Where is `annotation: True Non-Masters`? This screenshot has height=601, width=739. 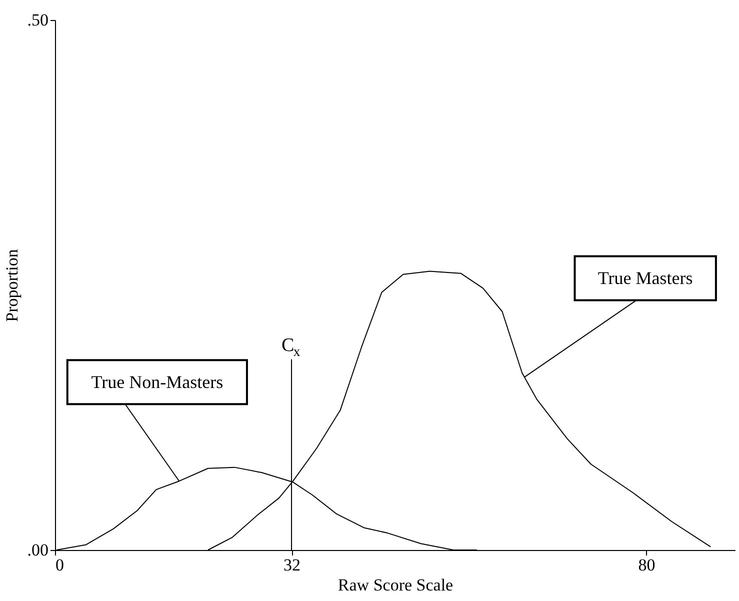 annotation: True Non-Masters is located at coordinates (157, 382).